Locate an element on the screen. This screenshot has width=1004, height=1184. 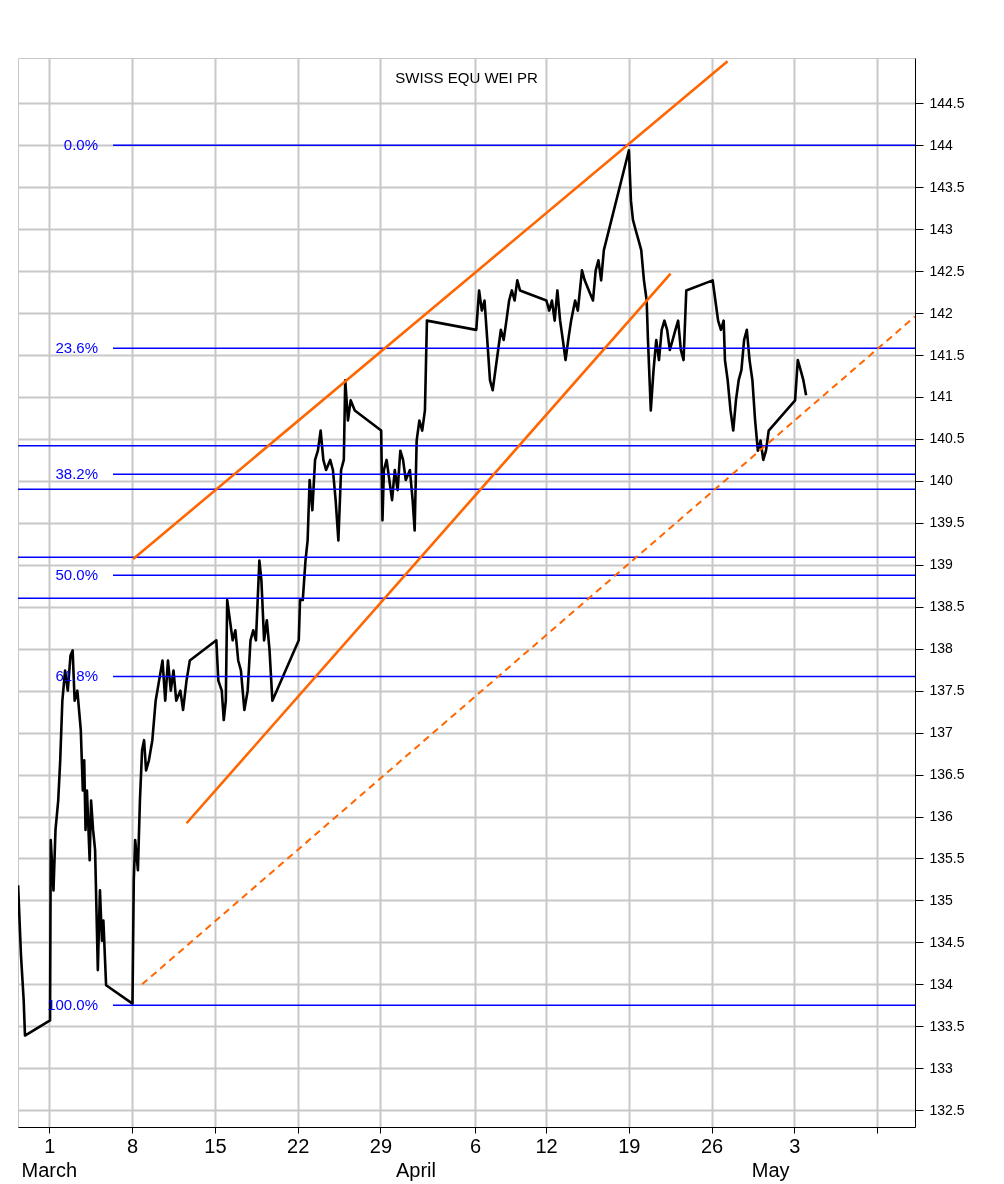
x-tick-label: 3 is located at coordinates (795, 1145).